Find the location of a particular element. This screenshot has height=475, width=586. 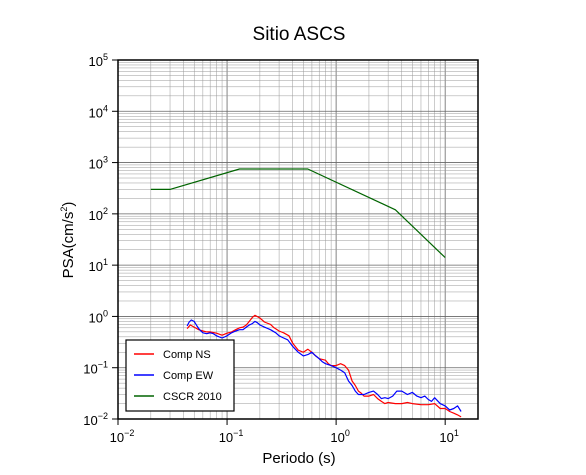

y-tick-label: 10³ is located at coordinates (98, 163).